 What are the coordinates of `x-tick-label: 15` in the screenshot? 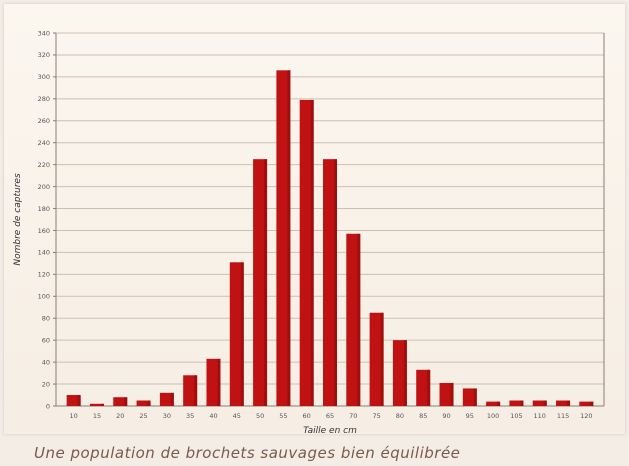 It's located at (97, 416).